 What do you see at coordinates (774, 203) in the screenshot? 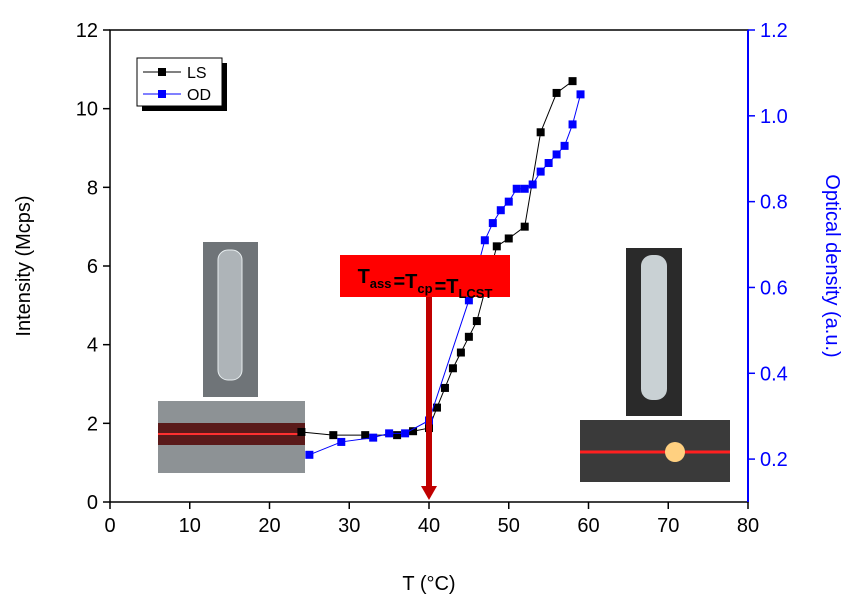
I see `y2-tick-label: 0.8` at bounding box center [774, 203].